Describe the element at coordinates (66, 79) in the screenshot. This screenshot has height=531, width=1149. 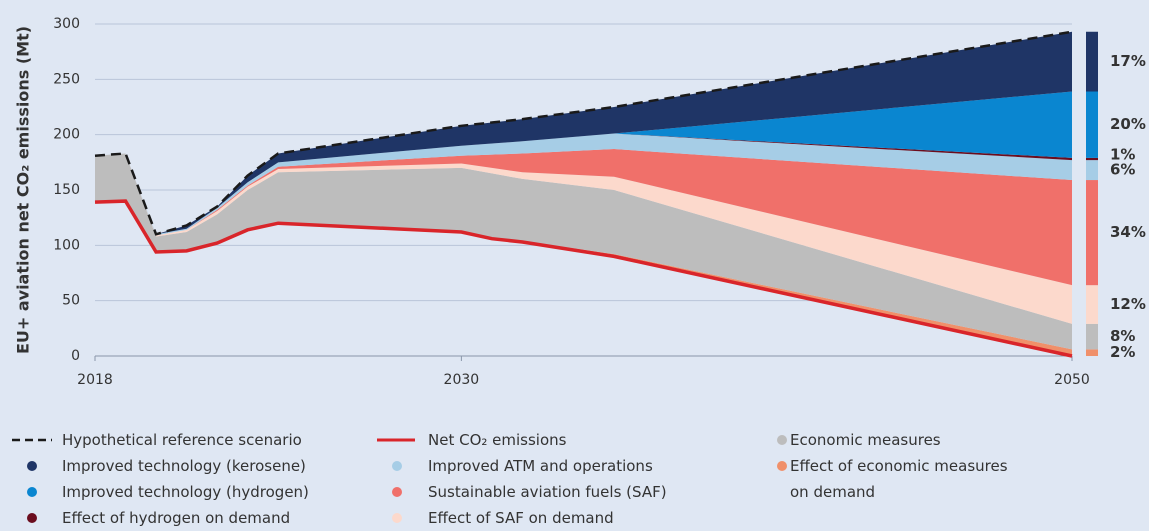
I see `y-tick-label: 250` at that location.